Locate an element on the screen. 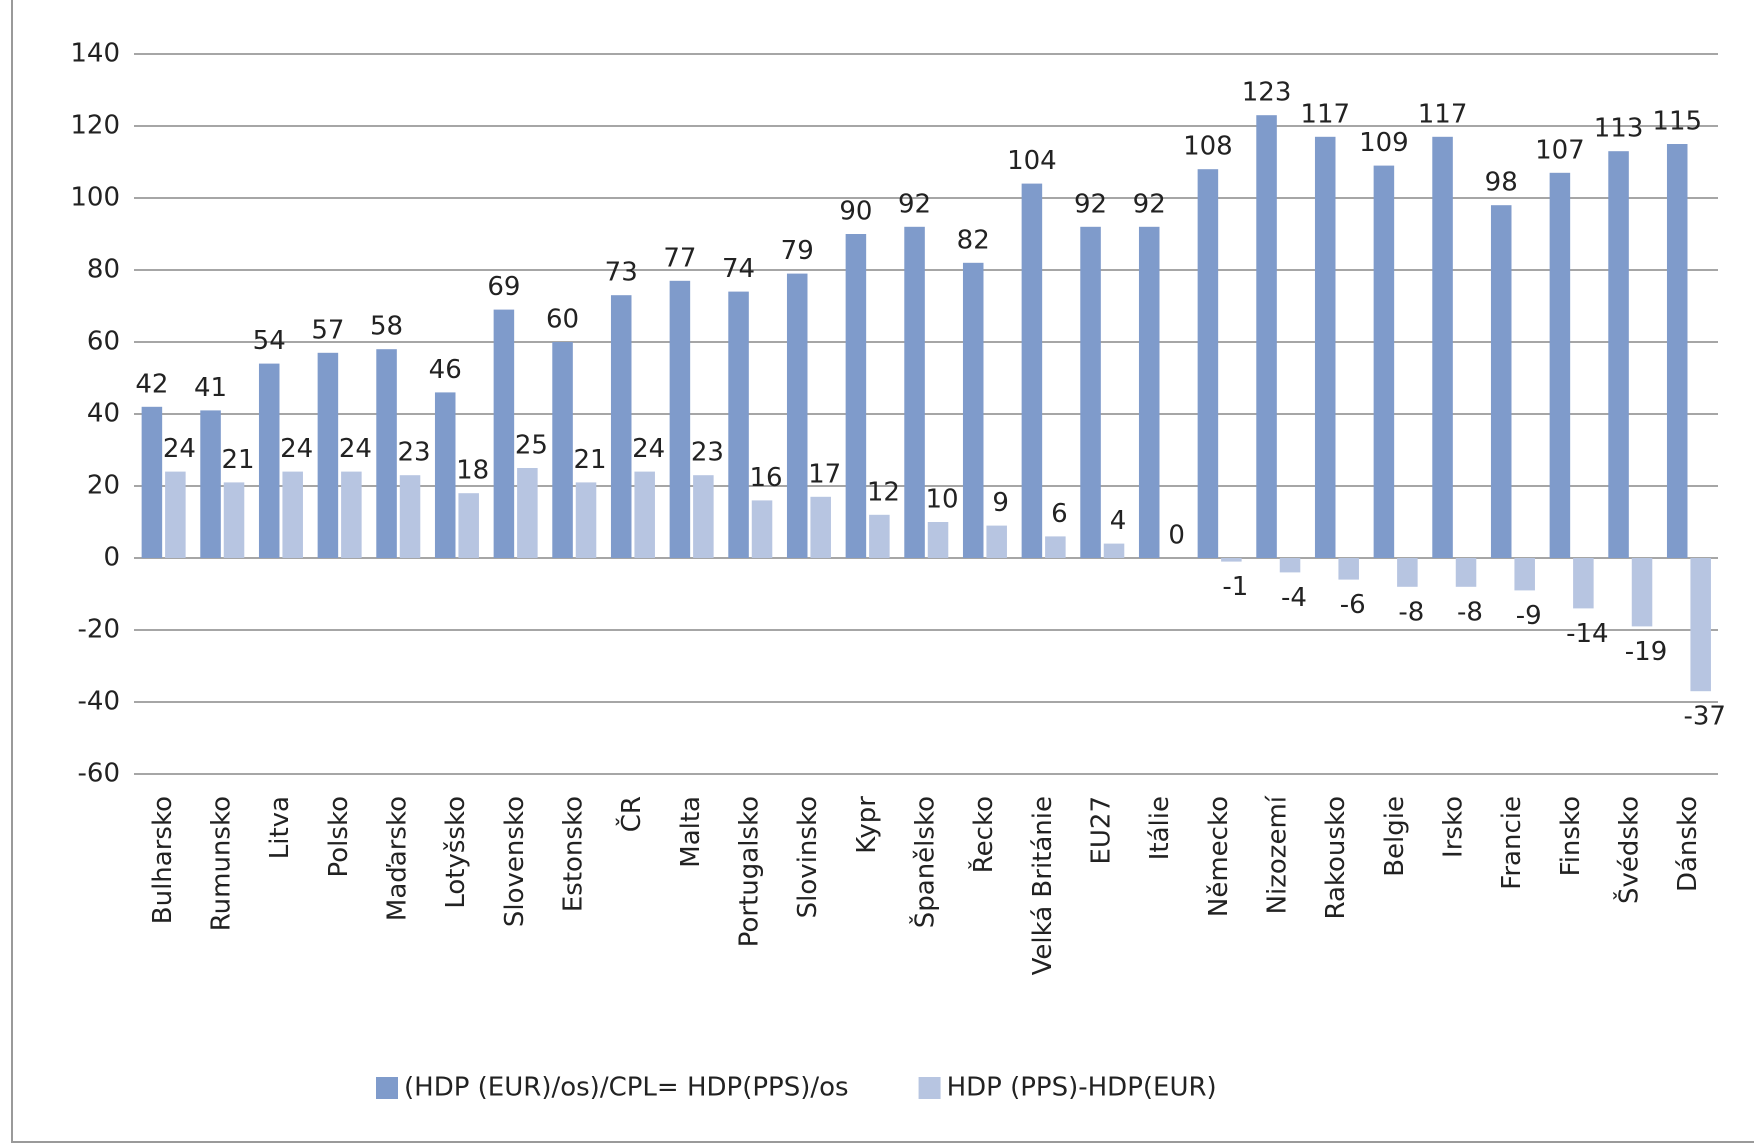  data-label: 10 is located at coordinates (941, 500).